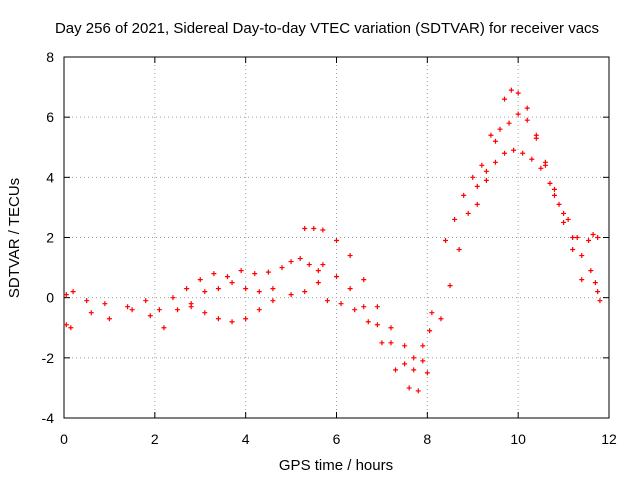  I want to click on x-tick-label: 2, so click(155, 439).